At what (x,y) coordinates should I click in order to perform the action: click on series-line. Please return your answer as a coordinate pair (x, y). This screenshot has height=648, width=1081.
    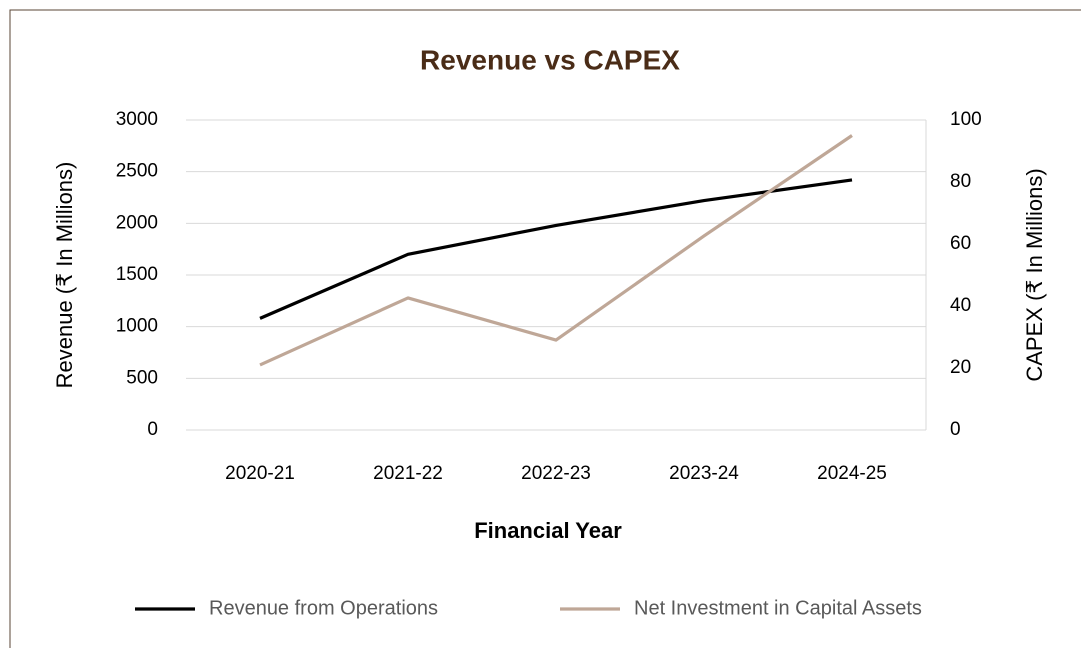
    Looking at the image, I should click on (556, 249).